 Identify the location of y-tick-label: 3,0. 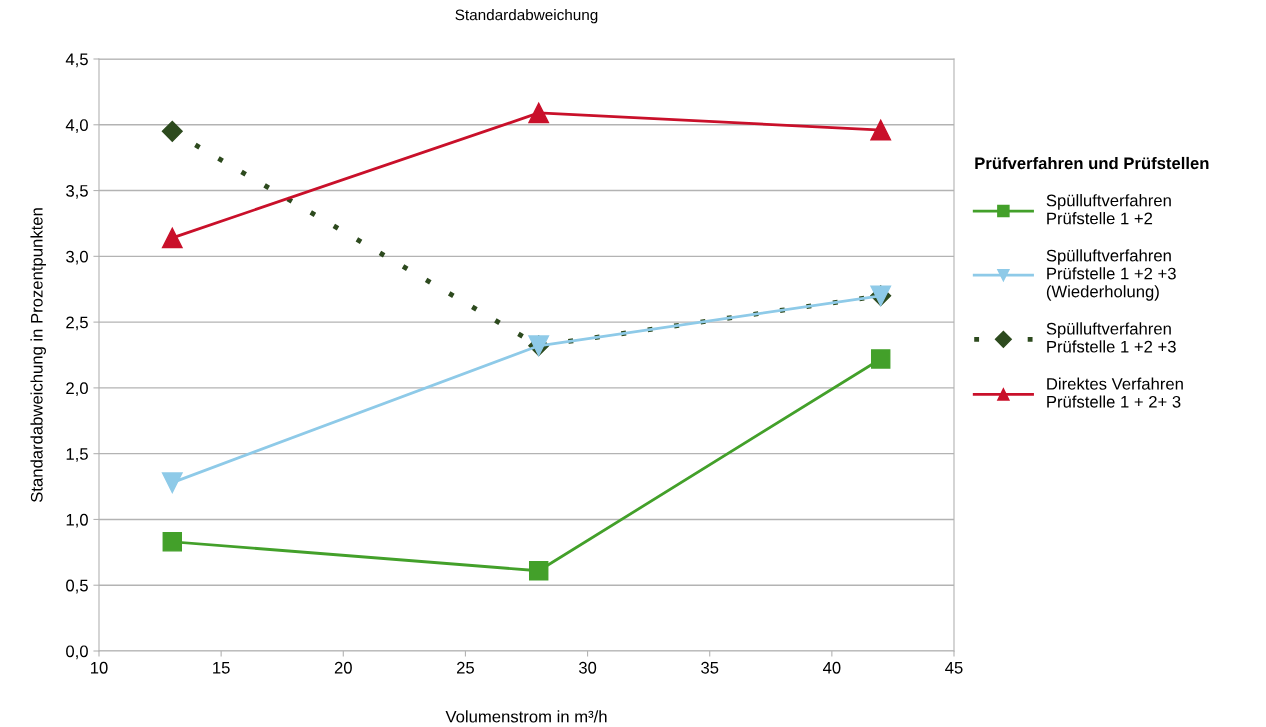
(77, 257).